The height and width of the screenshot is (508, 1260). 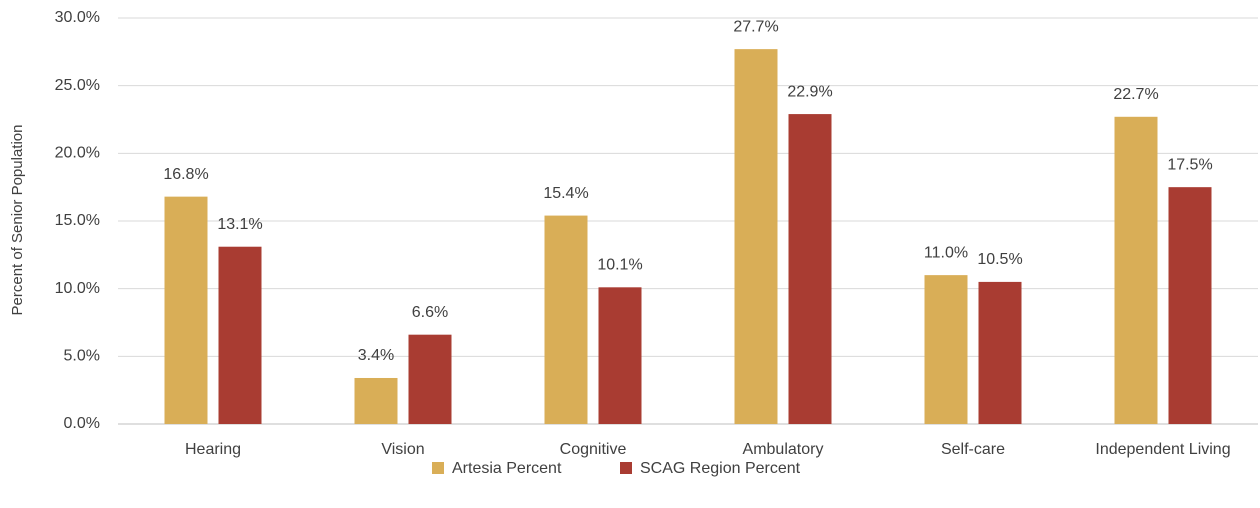 I want to click on x-tick-label: Self-care, so click(x=973, y=449).